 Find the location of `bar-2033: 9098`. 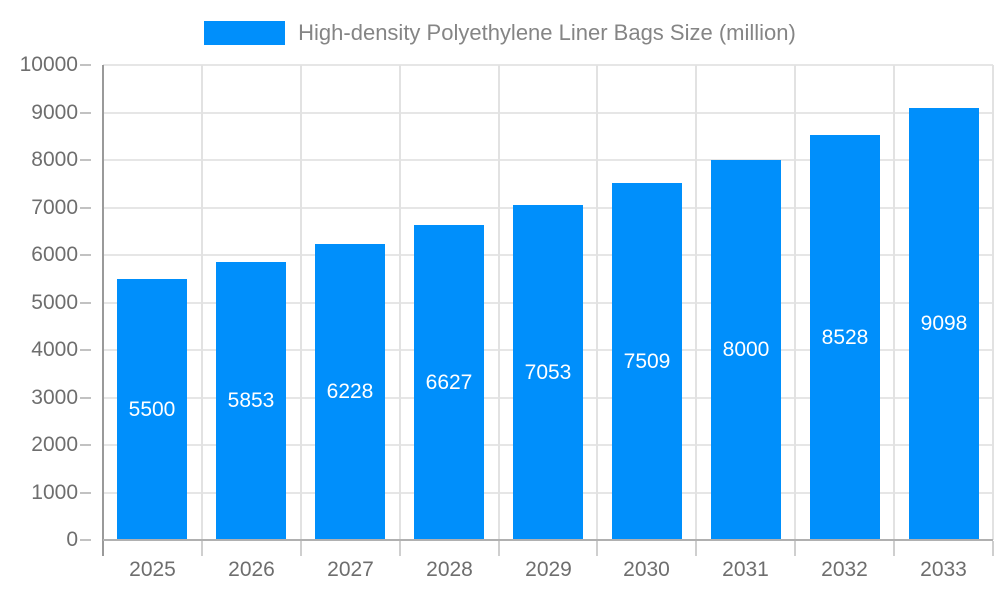

bar-2033: 9098 is located at coordinates (944, 324).